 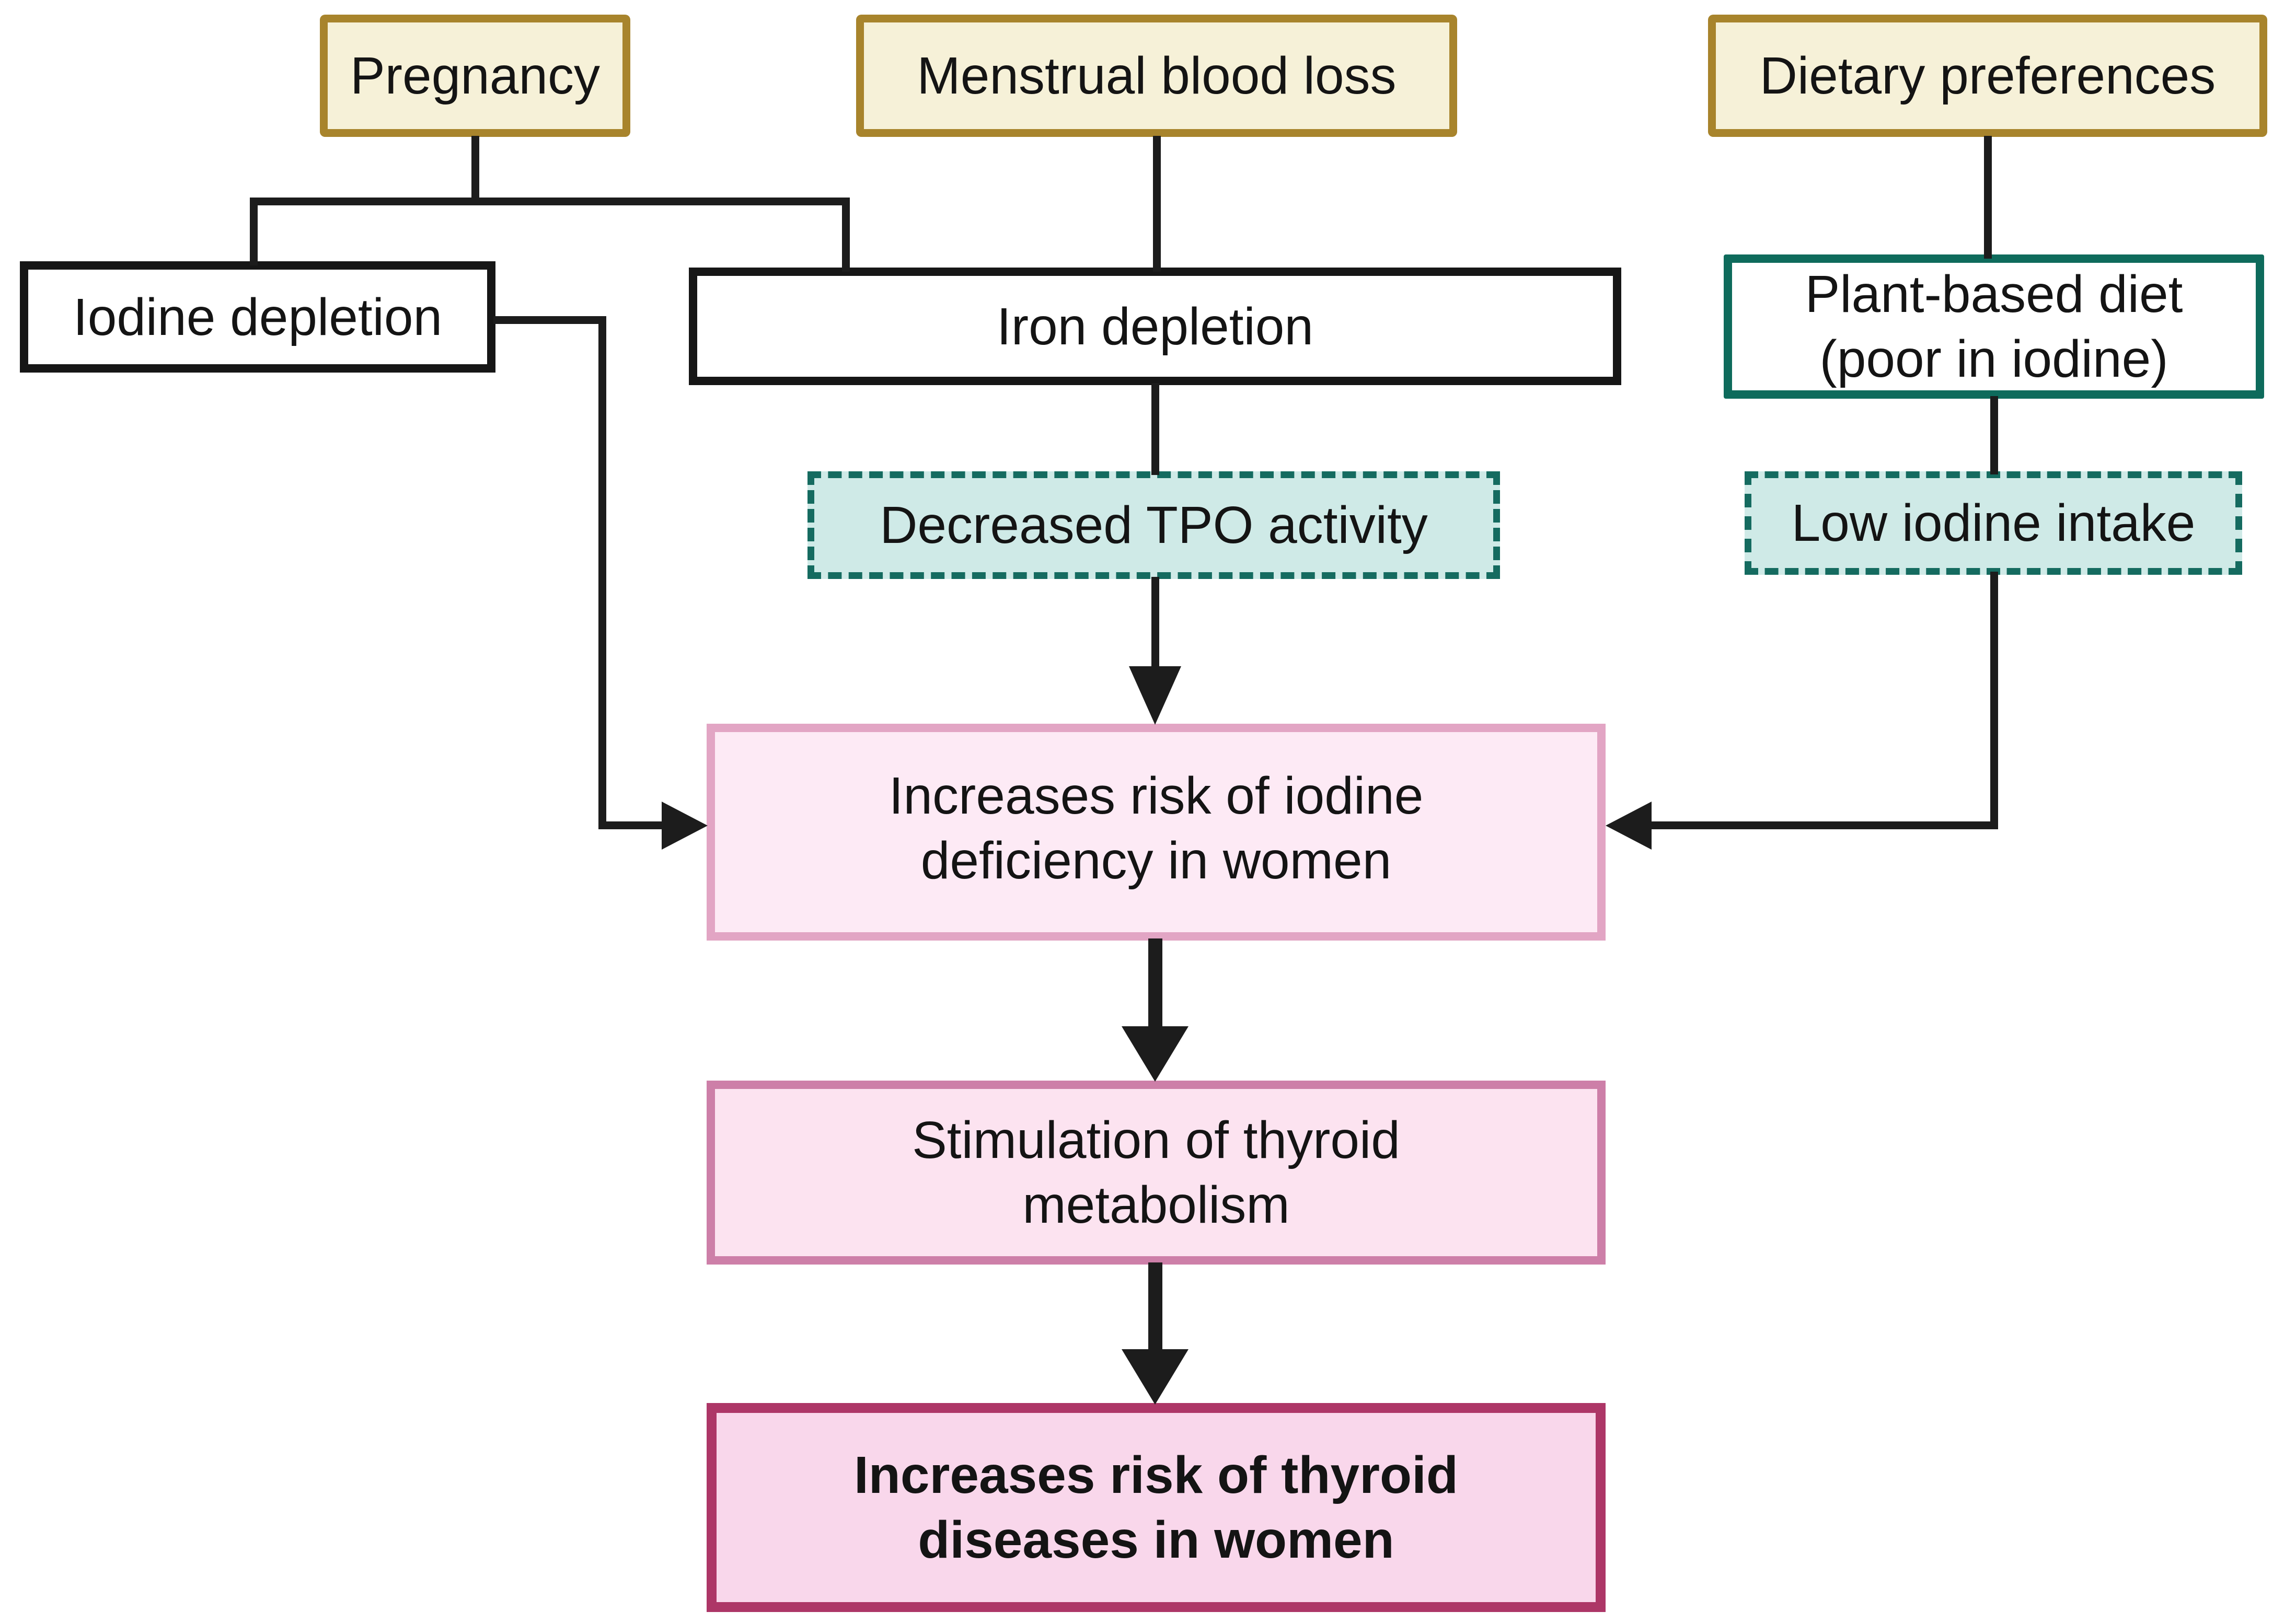 What do you see at coordinates (1988, 197) in the screenshot?
I see `edge-dietary-to-plant-based` at bounding box center [1988, 197].